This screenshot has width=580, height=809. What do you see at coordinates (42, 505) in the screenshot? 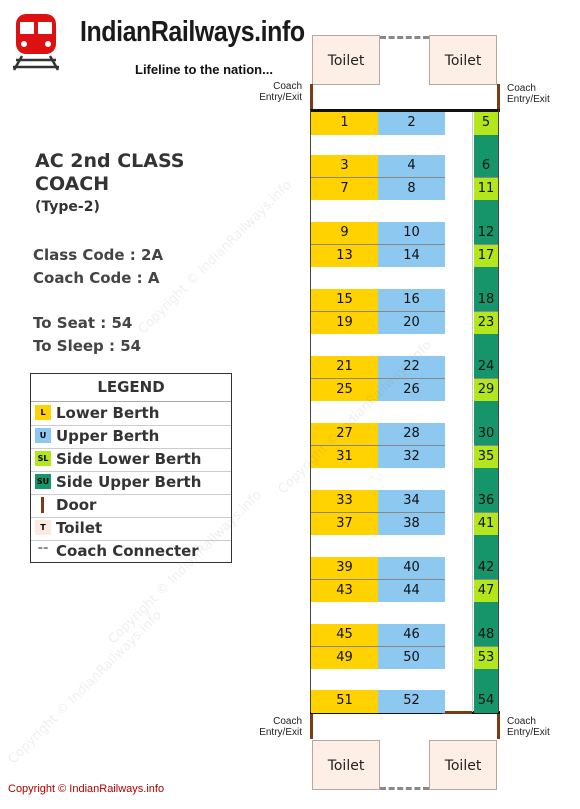
I see `door-icon` at bounding box center [42, 505].